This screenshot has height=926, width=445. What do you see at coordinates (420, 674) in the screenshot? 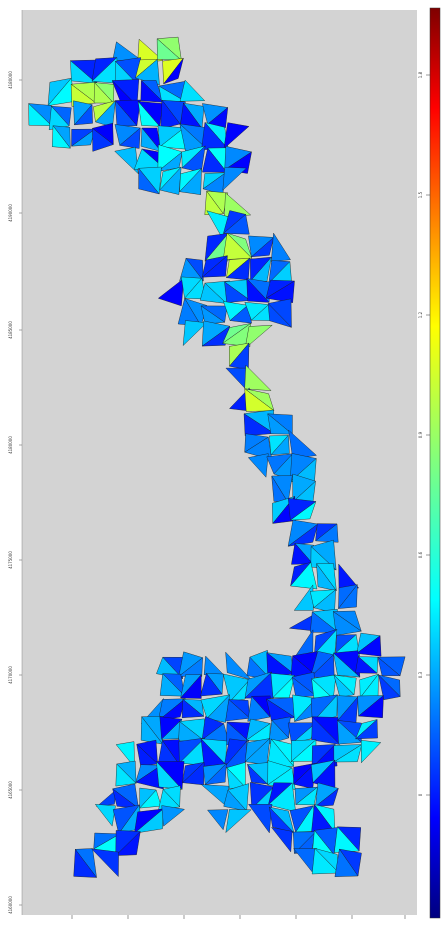
I see `colorbar-tick-label: 0.3` at bounding box center [420, 674].